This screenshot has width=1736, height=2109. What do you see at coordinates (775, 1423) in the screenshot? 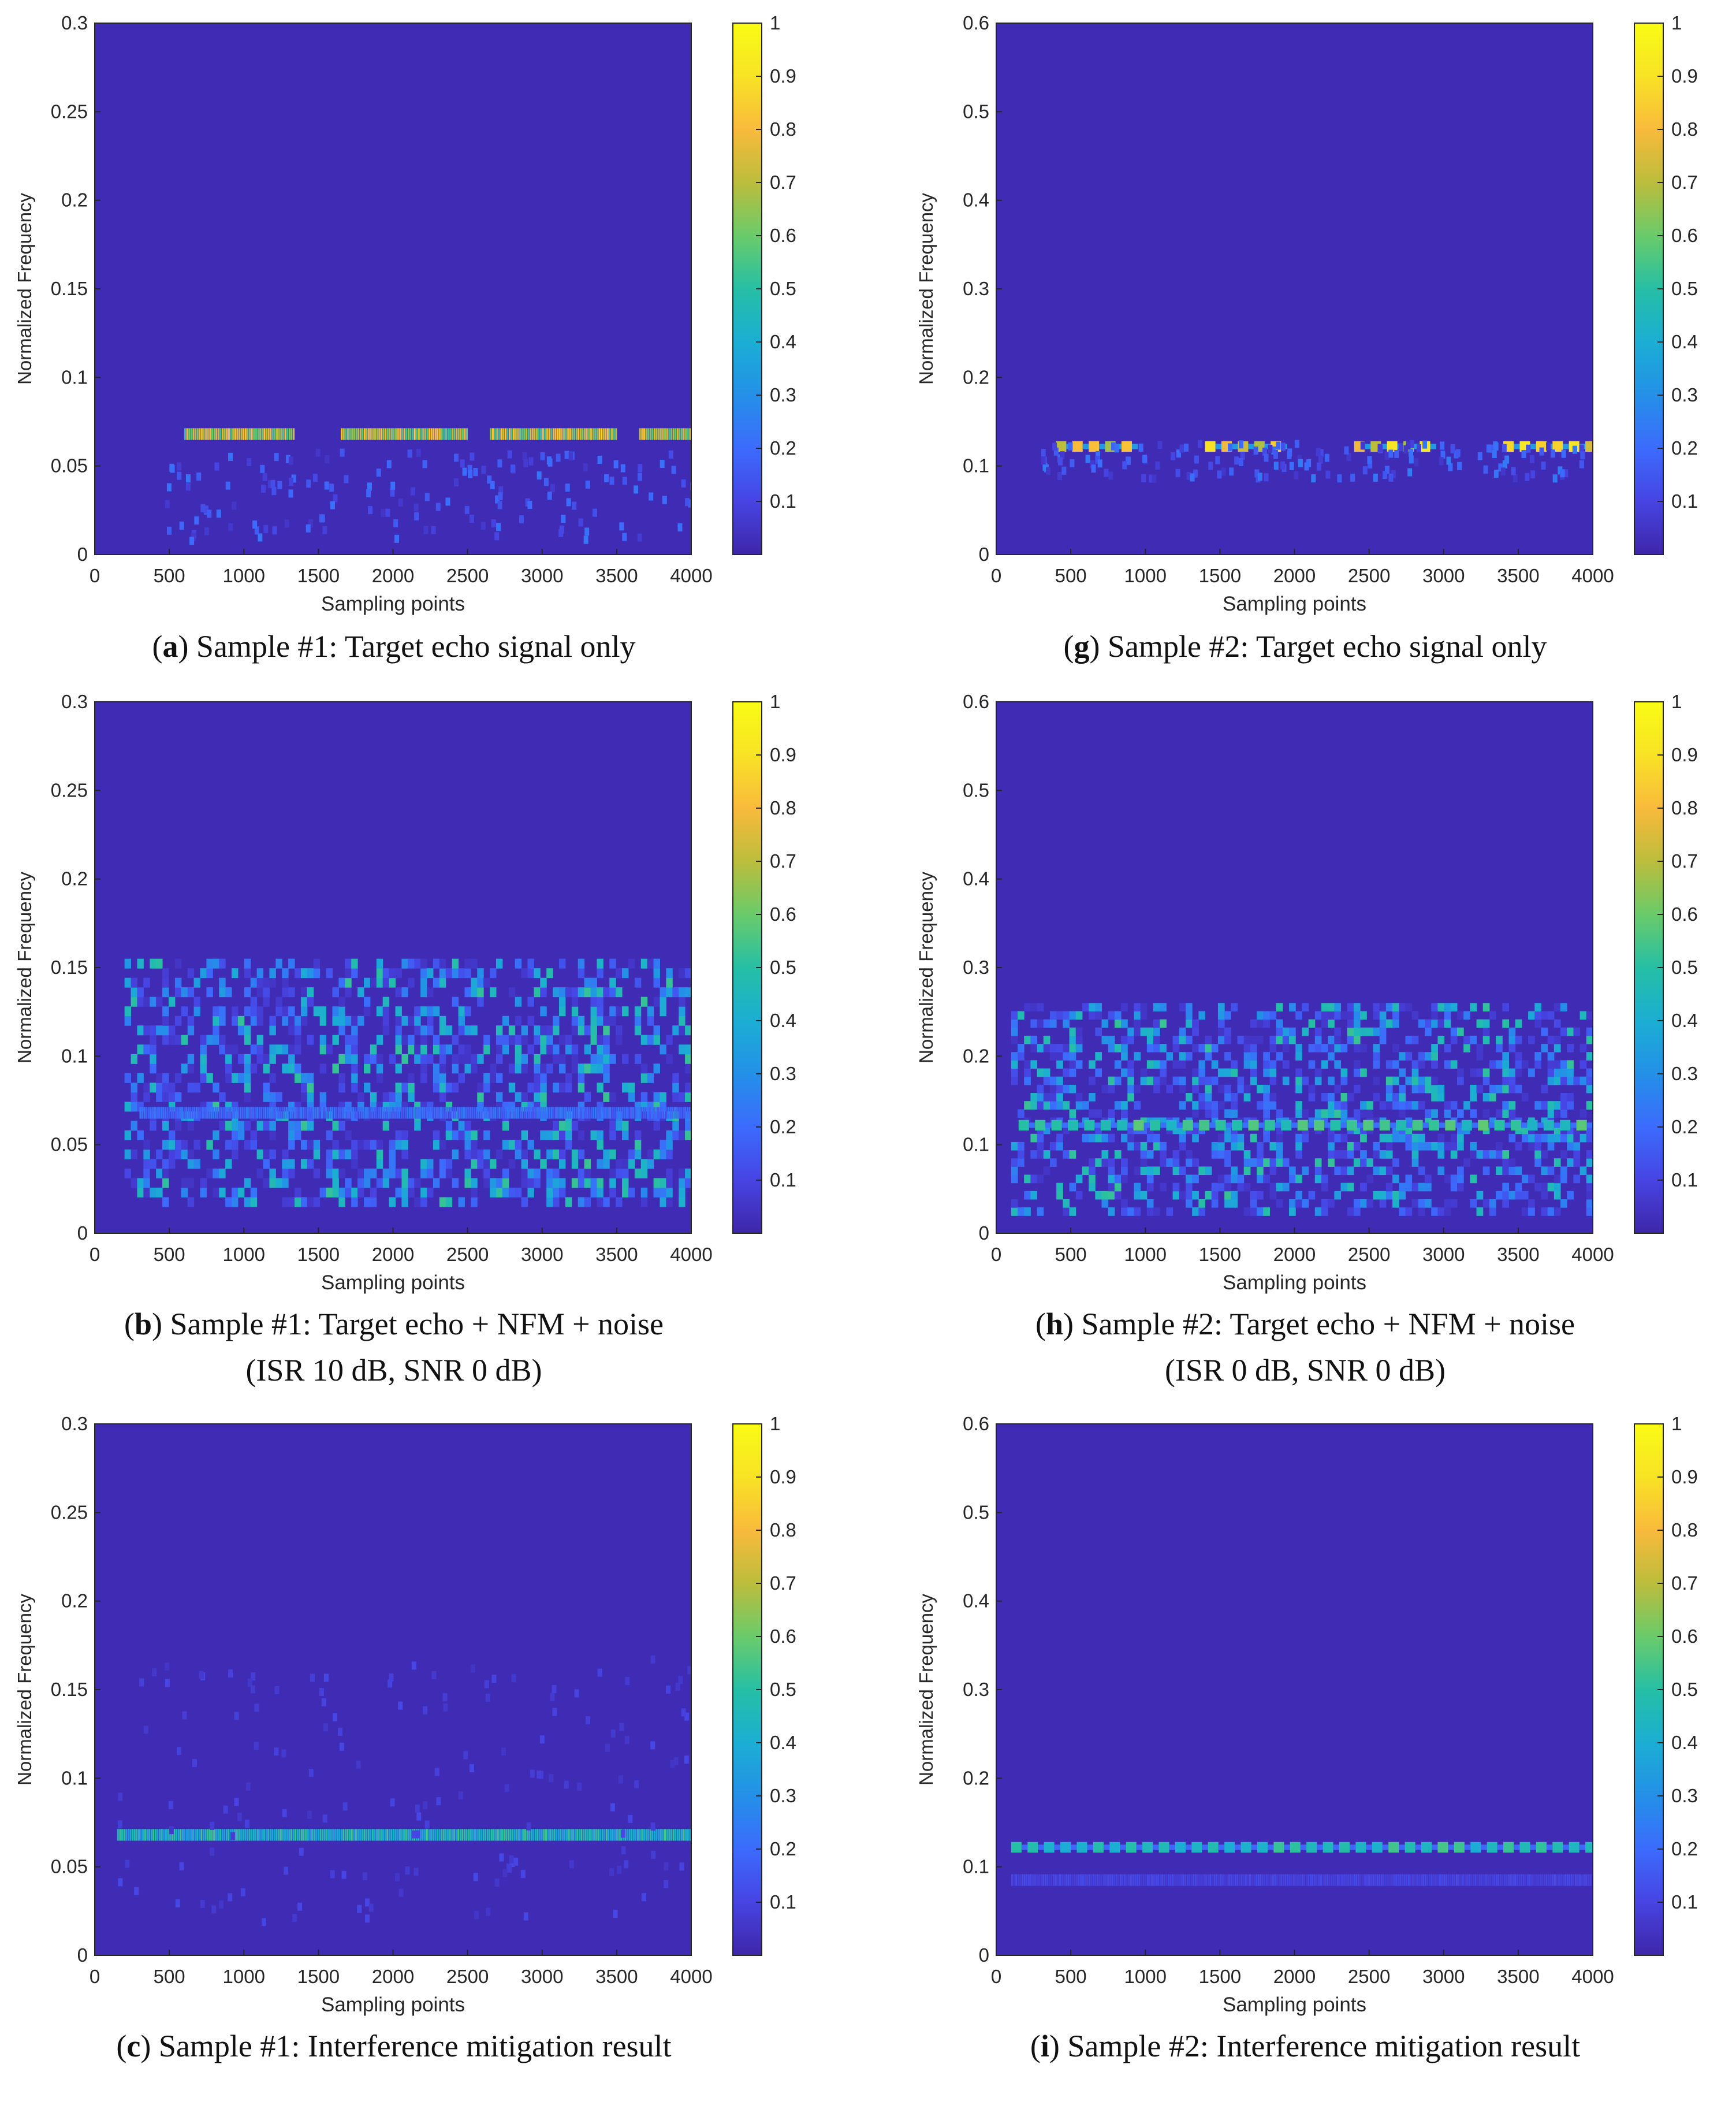
I see `colorbar-tick-label: 1` at bounding box center [775, 1423].